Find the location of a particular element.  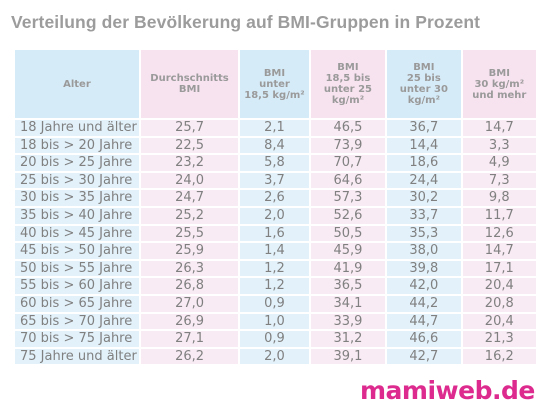

cell-bmi-30-plus: 4,9 is located at coordinates (499, 163).